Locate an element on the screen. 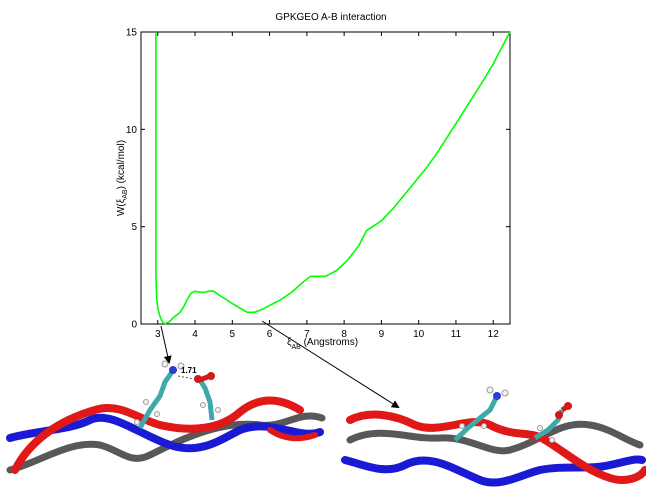 The height and width of the screenshot is (500, 646). lysine-sidechain-left is located at coordinates (159, 395).